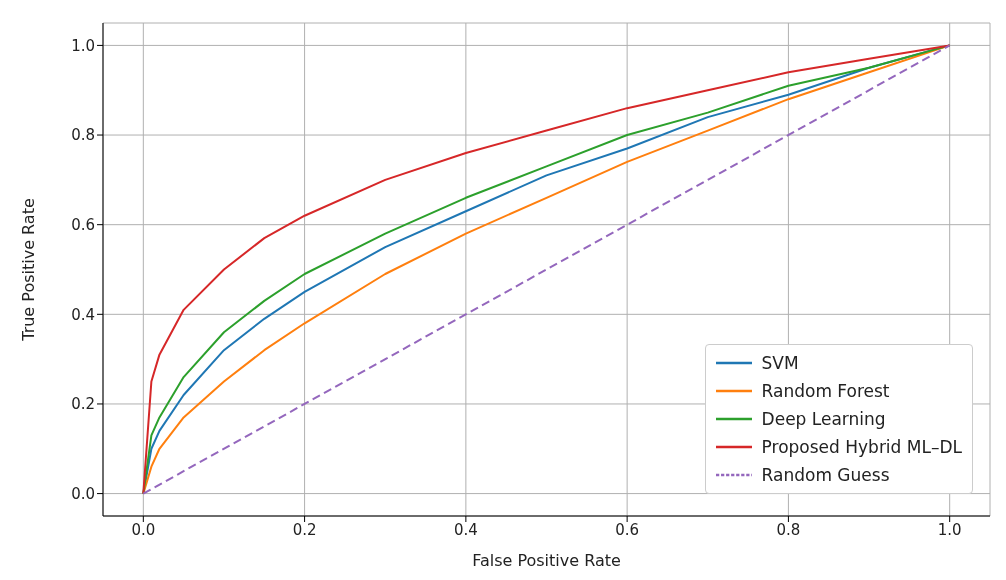 Image resolution: width=1006 pixels, height=580 pixels. I want to click on legend-label: Random Guess, so click(825, 475).